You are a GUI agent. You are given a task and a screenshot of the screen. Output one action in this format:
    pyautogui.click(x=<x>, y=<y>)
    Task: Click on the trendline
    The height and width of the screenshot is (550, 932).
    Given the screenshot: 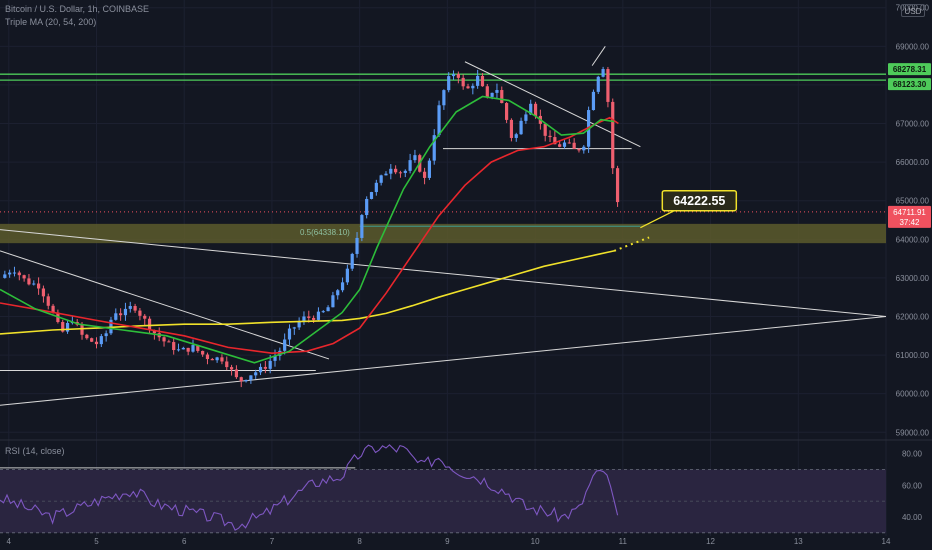 What is the action you would take?
    pyautogui.click(x=552, y=104)
    